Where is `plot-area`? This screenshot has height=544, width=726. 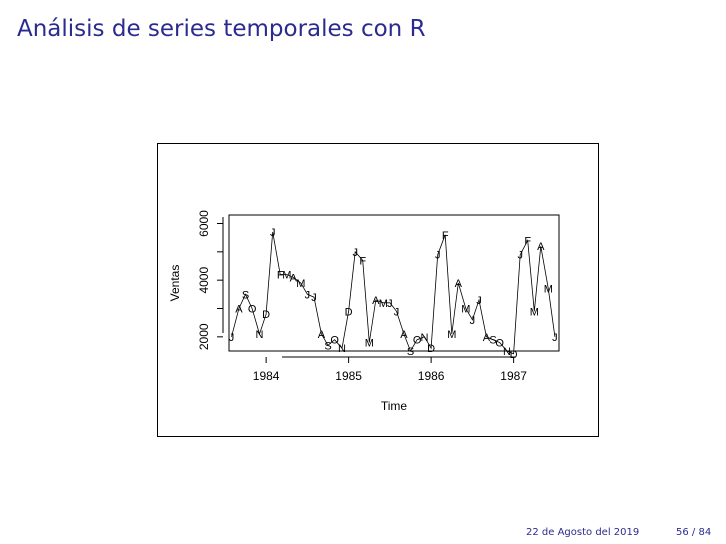 plot-area is located at coordinates (394, 283).